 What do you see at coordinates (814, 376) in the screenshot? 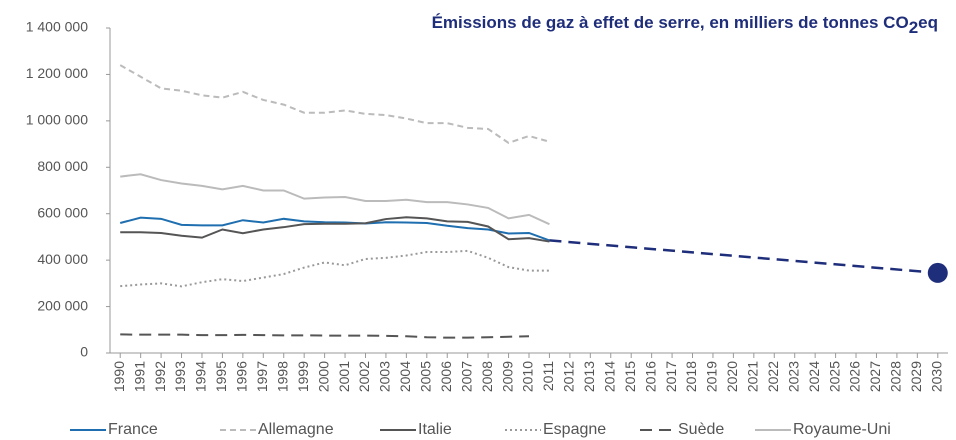
I see `x-tick-label: 2024` at bounding box center [814, 376].